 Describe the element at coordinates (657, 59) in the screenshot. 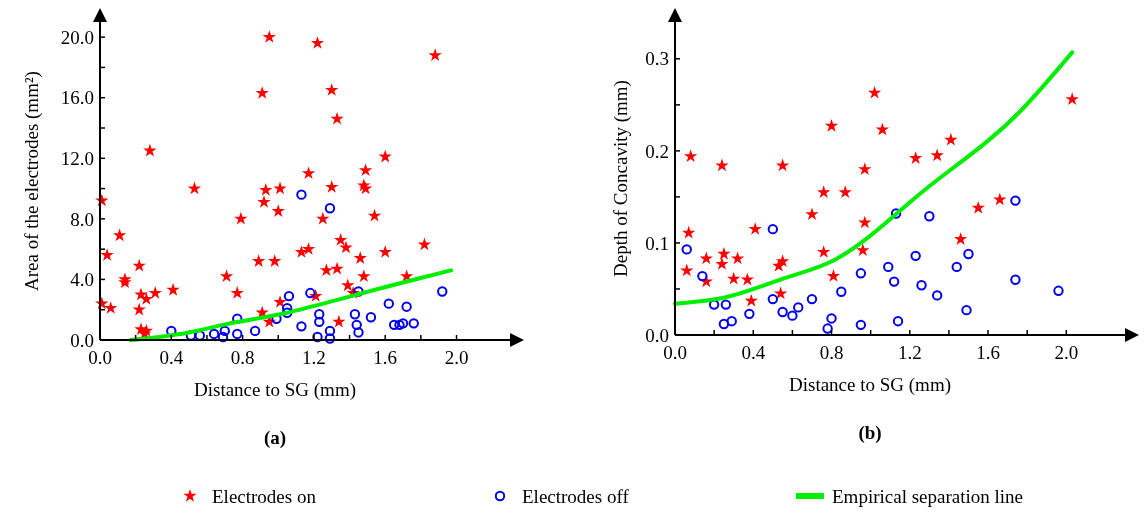

I see `y-tick-label: 0.3` at that location.